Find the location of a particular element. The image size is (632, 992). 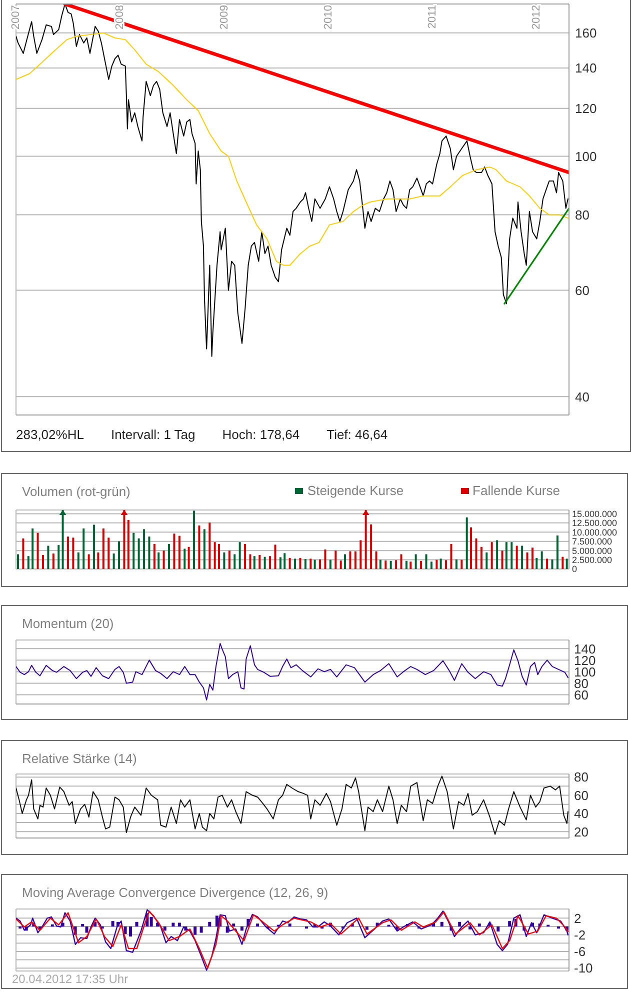

y-tick-label: 0 is located at coordinates (575, 569).